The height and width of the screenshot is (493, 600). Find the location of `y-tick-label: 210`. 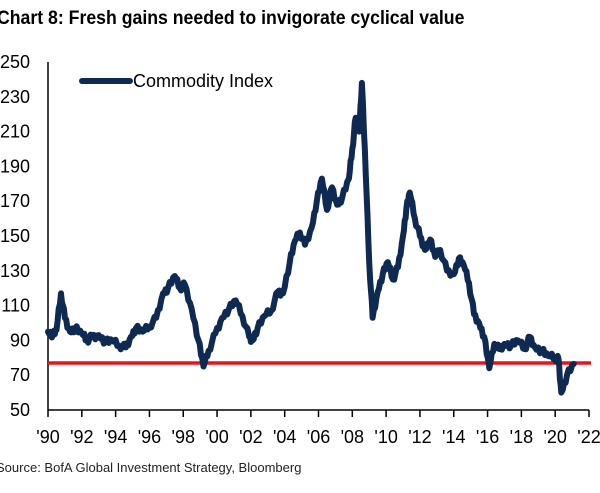

y-tick-label: 210 is located at coordinates (15, 132).